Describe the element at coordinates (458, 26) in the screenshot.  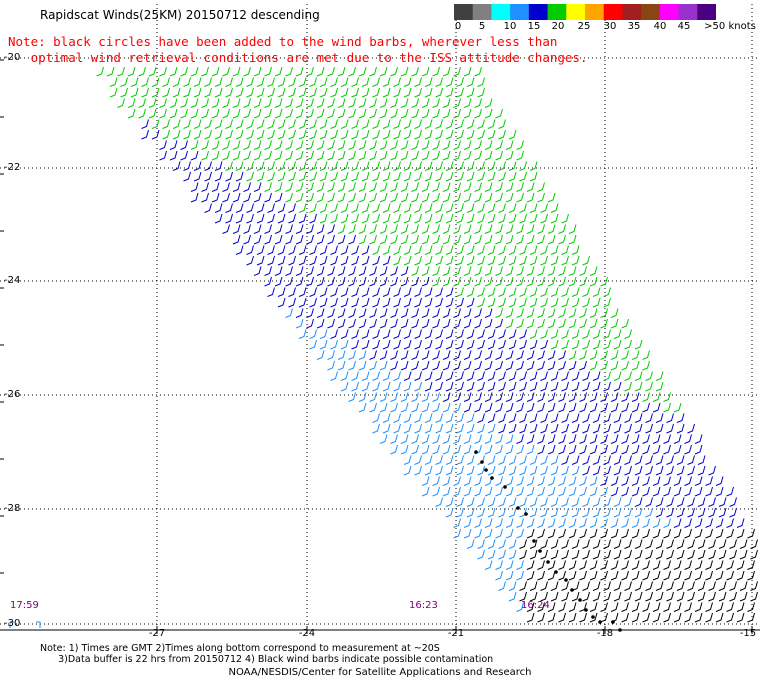
I see `cb-label: 0` at that location.